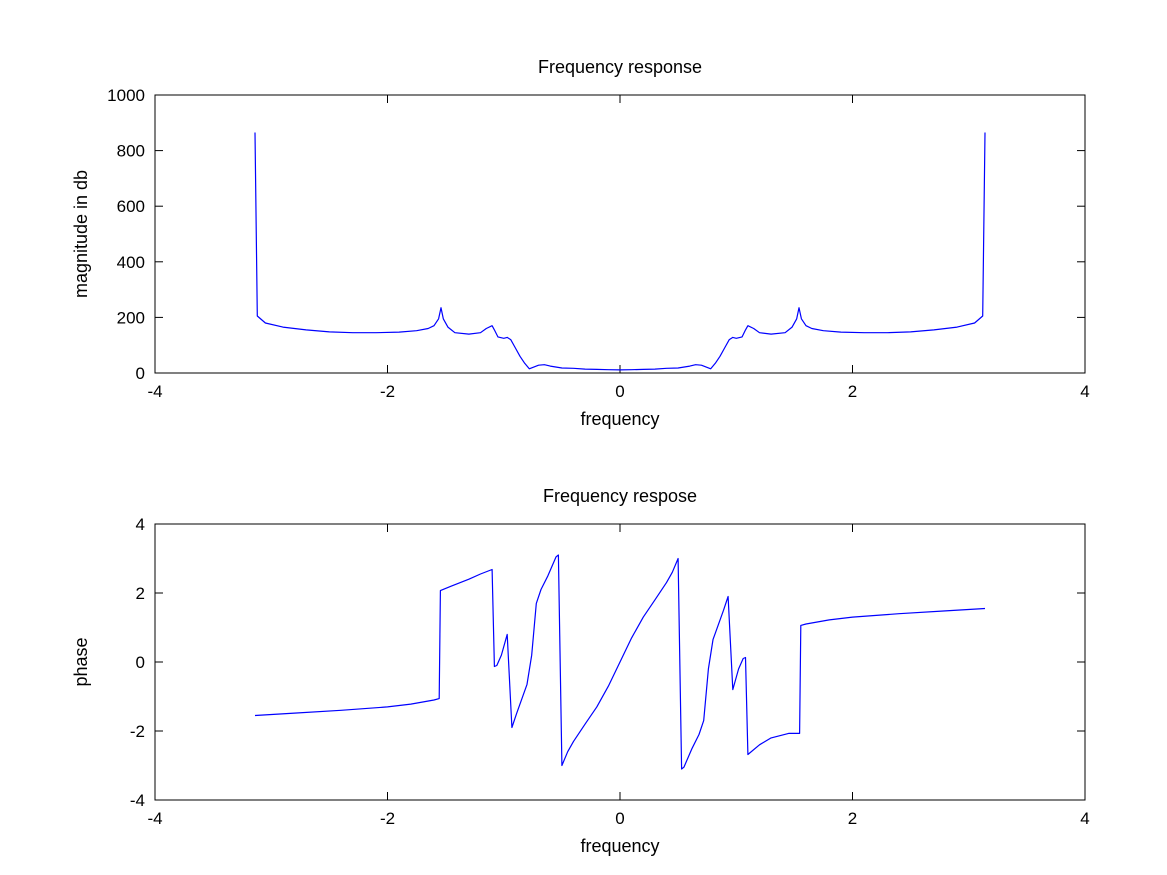 This screenshot has height=875, width=1167. Describe the element at coordinates (137, 800) in the screenshot. I see `y-tick-label: -4` at that location.